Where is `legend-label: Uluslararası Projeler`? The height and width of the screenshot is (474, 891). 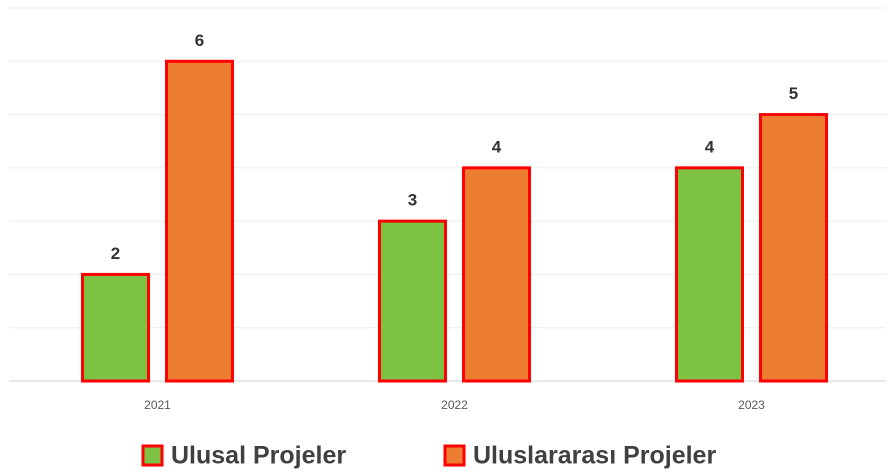
legend-label: Uluslararası Projeler is located at coordinates (594, 456).